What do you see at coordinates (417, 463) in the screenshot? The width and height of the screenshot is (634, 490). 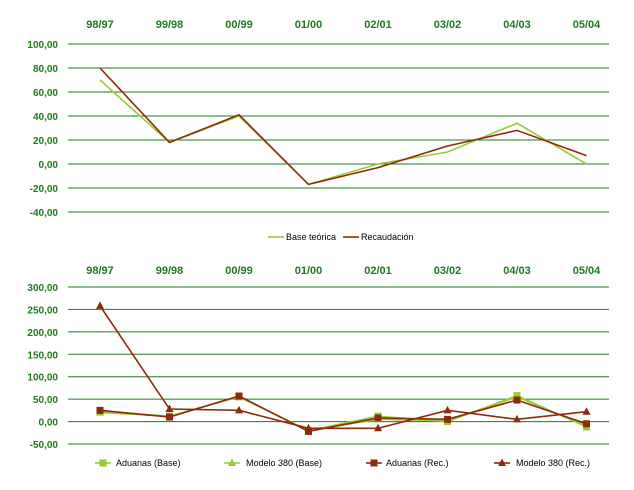 I see `legend-label: Aduanas (Rec.)` at bounding box center [417, 463].